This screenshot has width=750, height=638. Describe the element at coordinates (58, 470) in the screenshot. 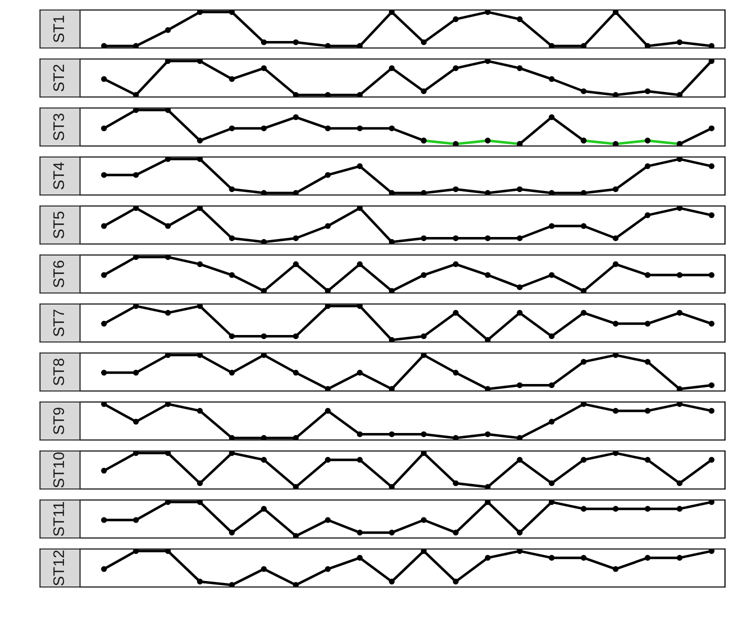

I see `text: ST10` at that location.